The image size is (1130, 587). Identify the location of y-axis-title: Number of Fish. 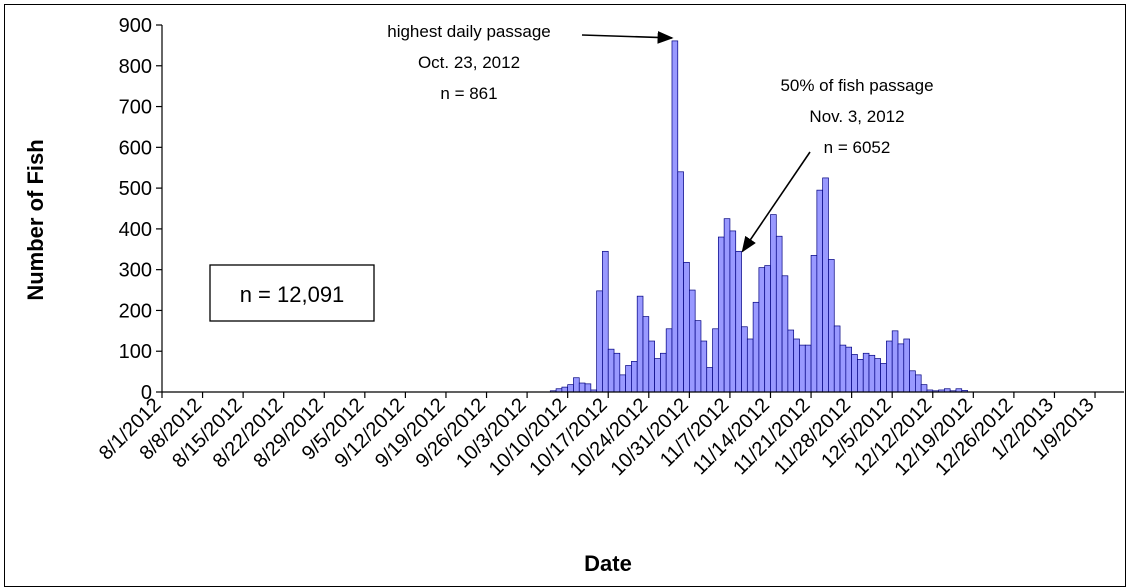
(35, 219).